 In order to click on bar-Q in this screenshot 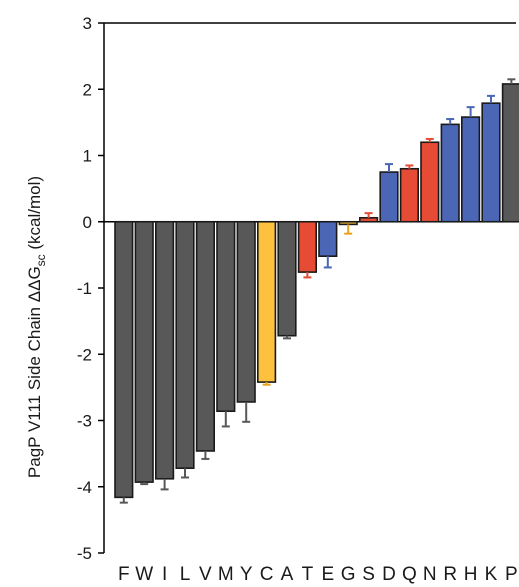, I will do `click(409, 195)`.